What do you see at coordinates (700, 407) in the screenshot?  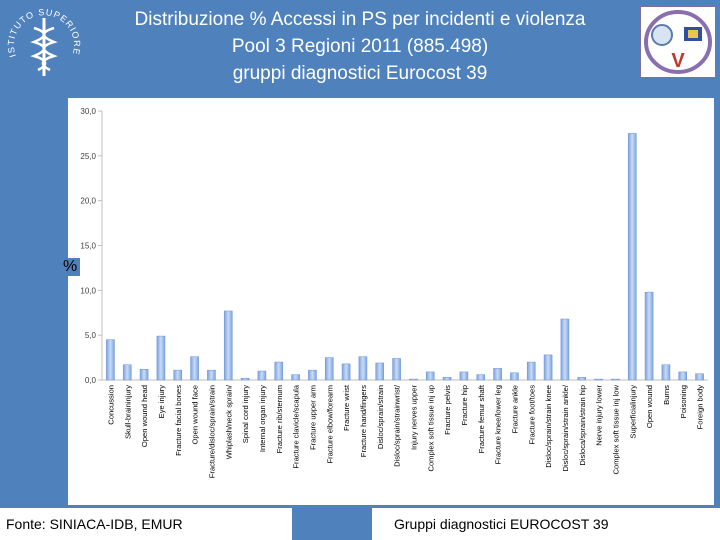 I see `category-label: Foreign body` at bounding box center [700, 407].